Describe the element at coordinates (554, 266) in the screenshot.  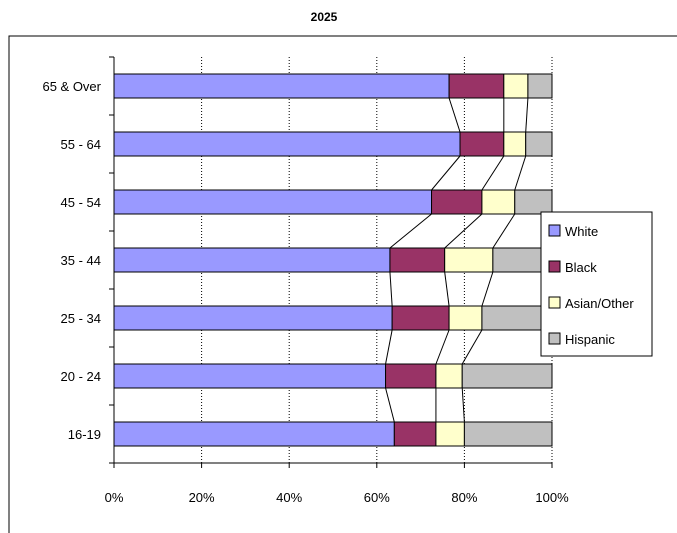
I see `legend-swatch-black` at that location.